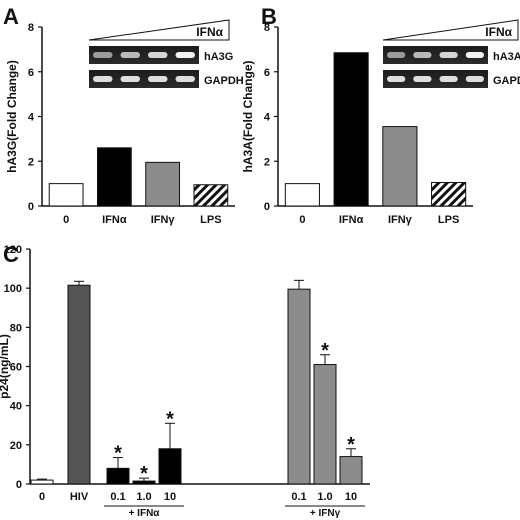 The image size is (520, 520). Describe the element at coordinates (450, 30) in the screenshot. I see `panel-b-dose-wedge` at that location.